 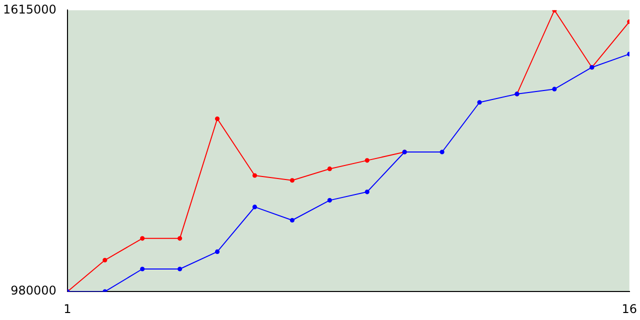 I want to click on x-tick-label: 16, so click(x=630, y=309).